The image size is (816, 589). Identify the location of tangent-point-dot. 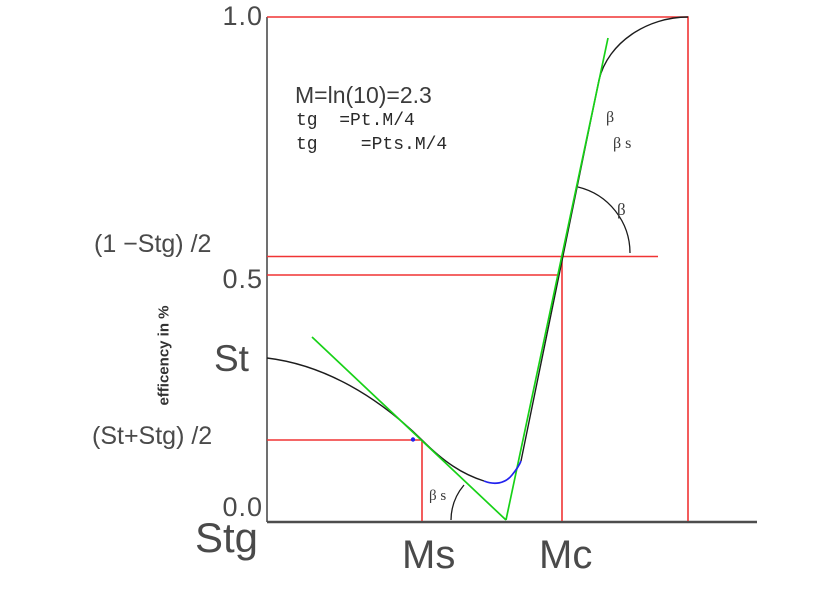
(413, 439).